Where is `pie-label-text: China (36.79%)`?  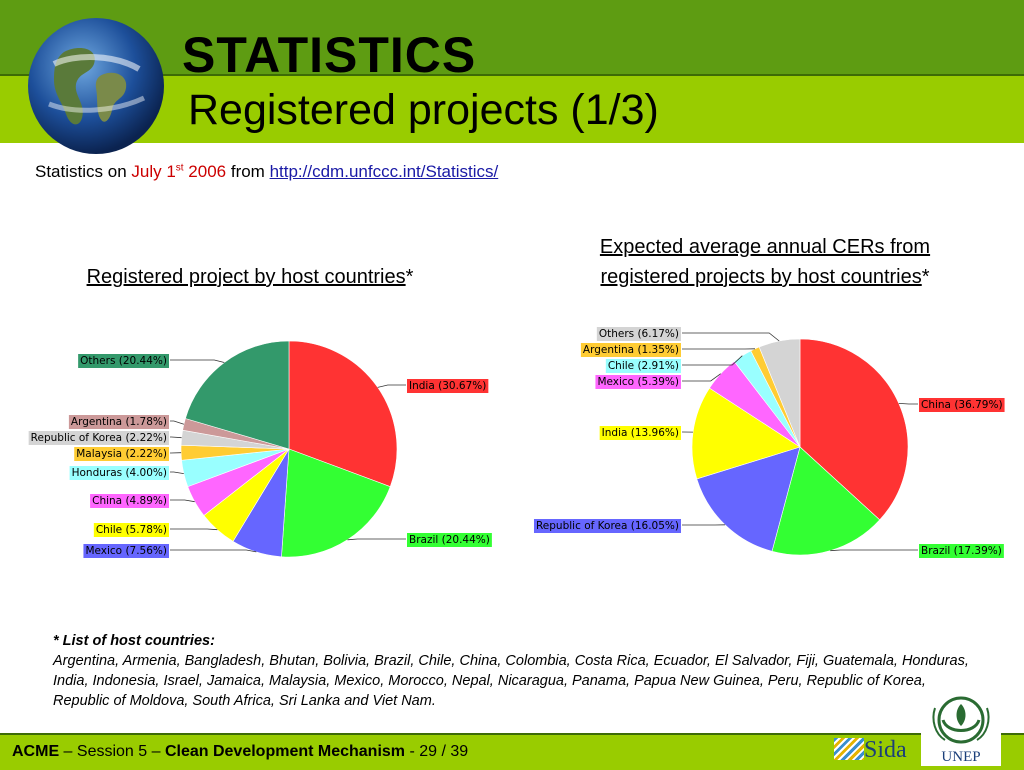 pie-label-text: China (36.79%) is located at coordinates (962, 405).